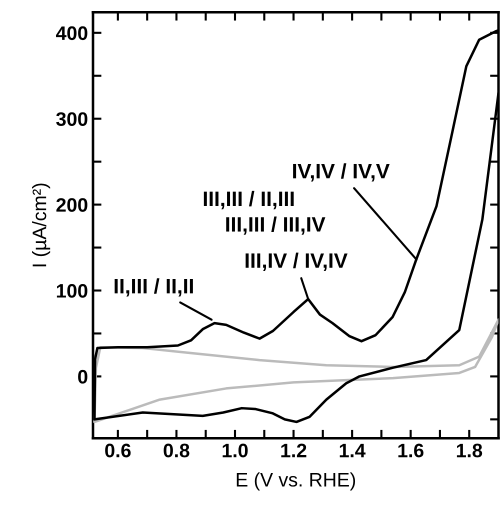 The height and width of the screenshot is (509, 500). I want to click on y-axis-title: I (µA/cm²), so click(41, 225).